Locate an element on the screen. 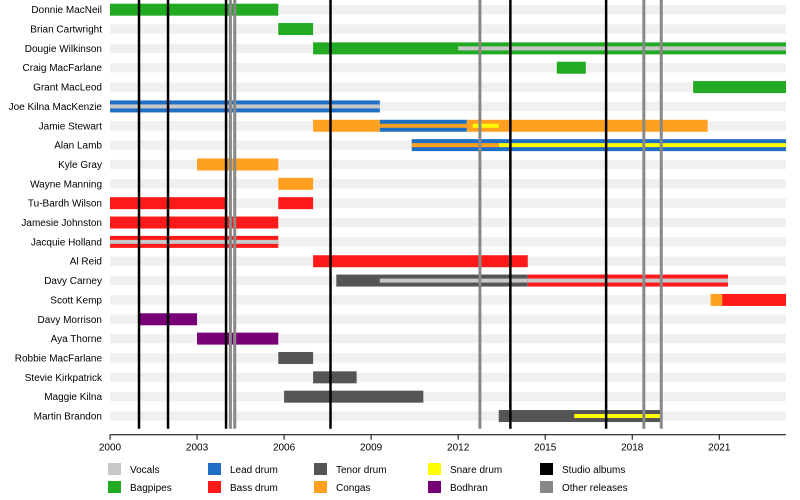  legend-item-studio-albums: Studio albums is located at coordinates (582, 469).